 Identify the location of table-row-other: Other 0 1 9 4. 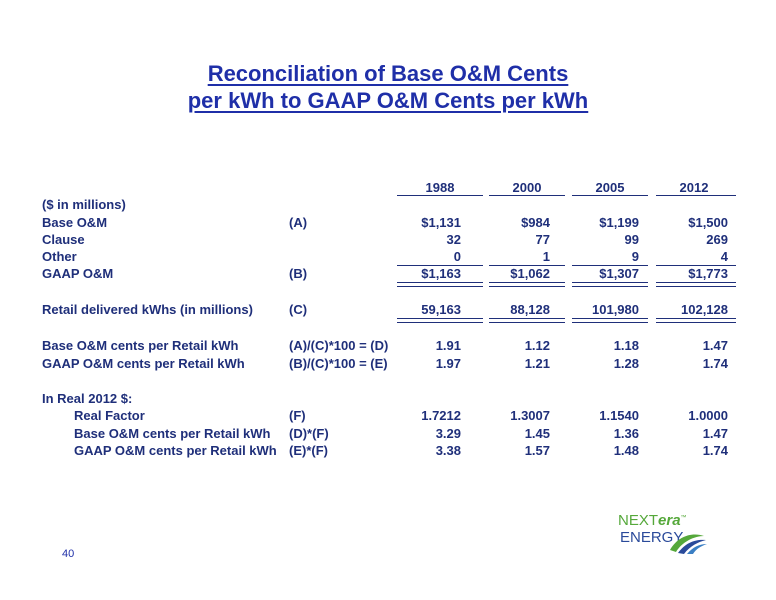
(388, 257).